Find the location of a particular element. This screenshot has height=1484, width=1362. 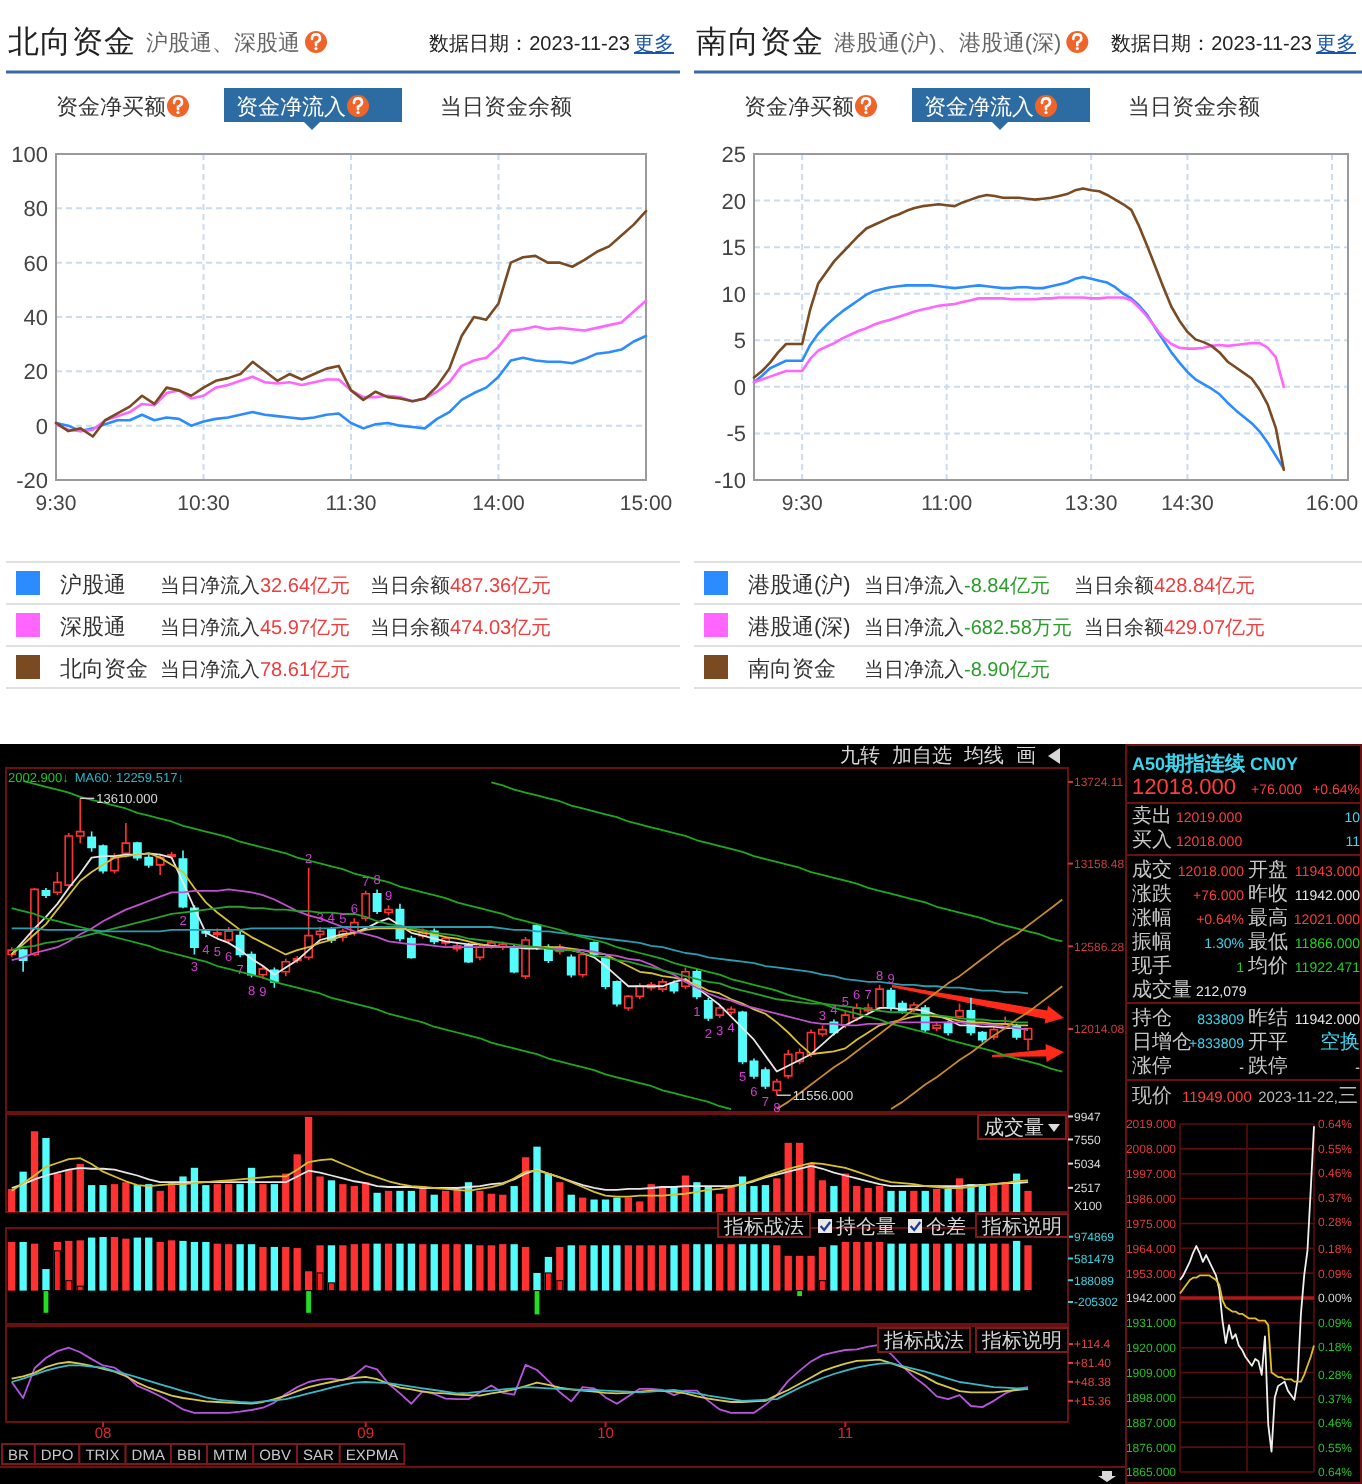

annotation: 均线 is located at coordinates (983, 756).